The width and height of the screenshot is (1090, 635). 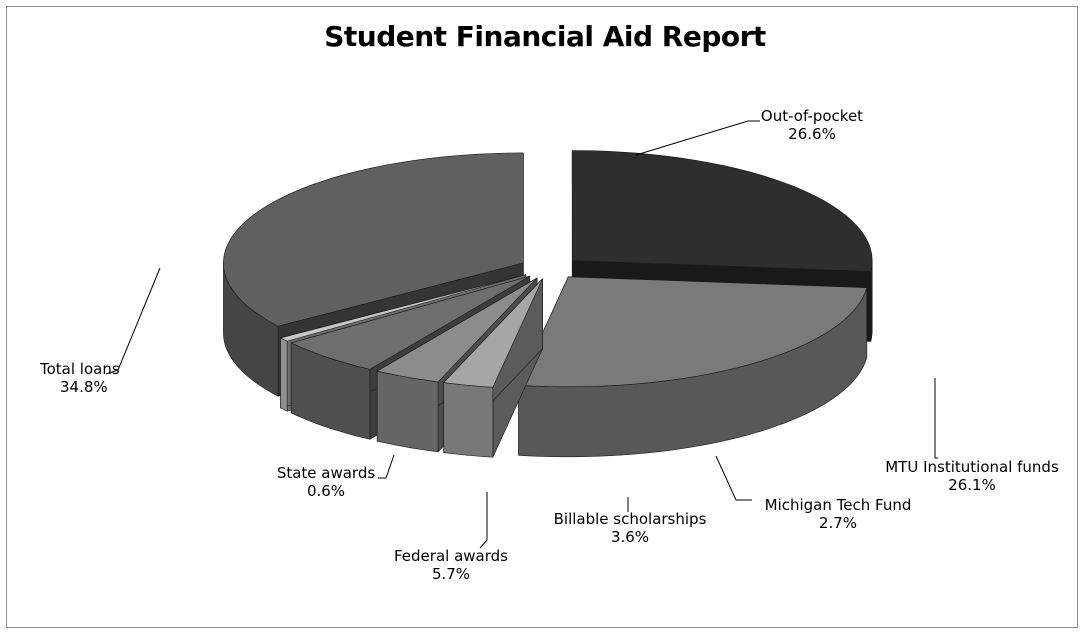 What do you see at coordinates (326, 473) in the screenshot?
I see `slice-label-state-awards: State awards` at bounding box center [326, 473].